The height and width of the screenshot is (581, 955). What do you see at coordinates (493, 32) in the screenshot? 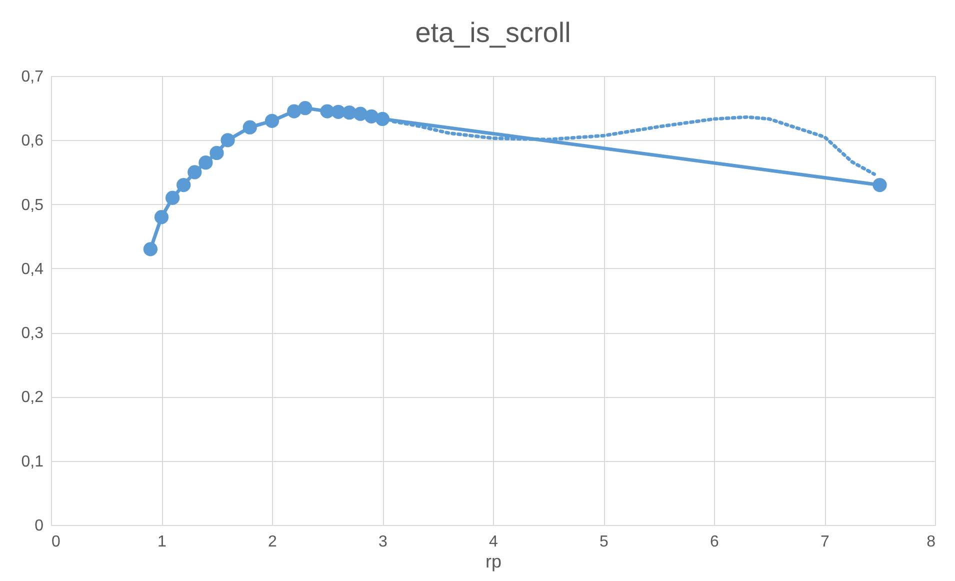
I see `chart-title: eta_is_scroll` at bounding box center [493, 32].